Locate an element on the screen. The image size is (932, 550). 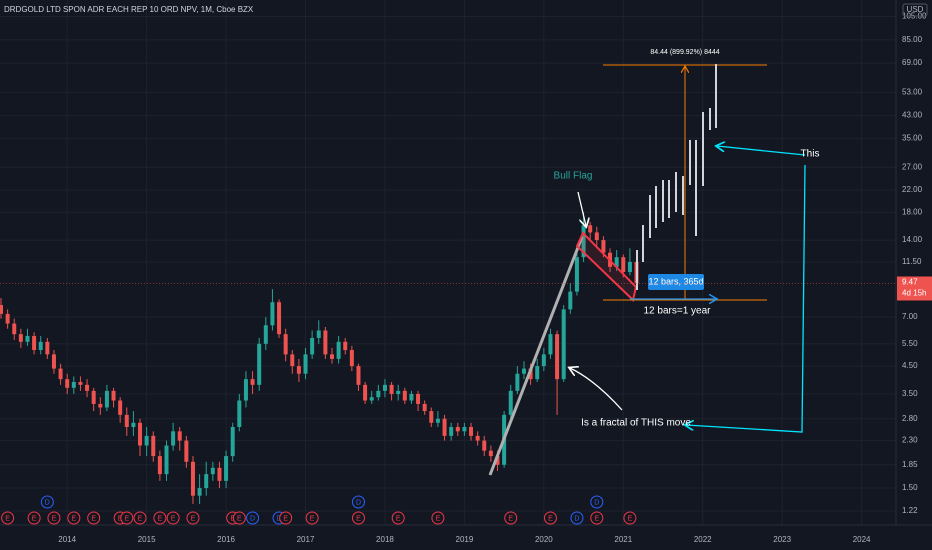
y-tick-label: 1.50 is located at coordinates (910, 487).